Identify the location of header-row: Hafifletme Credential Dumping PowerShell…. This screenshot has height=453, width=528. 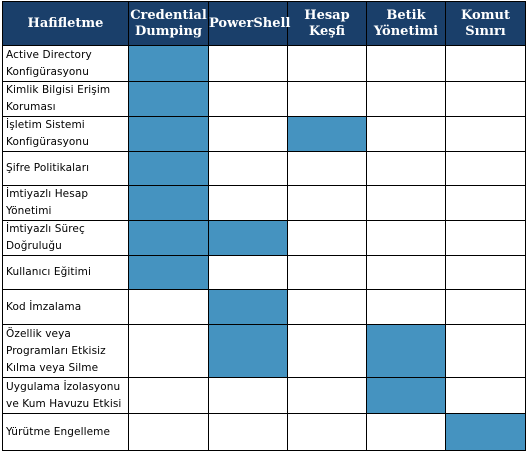
(264, 23).